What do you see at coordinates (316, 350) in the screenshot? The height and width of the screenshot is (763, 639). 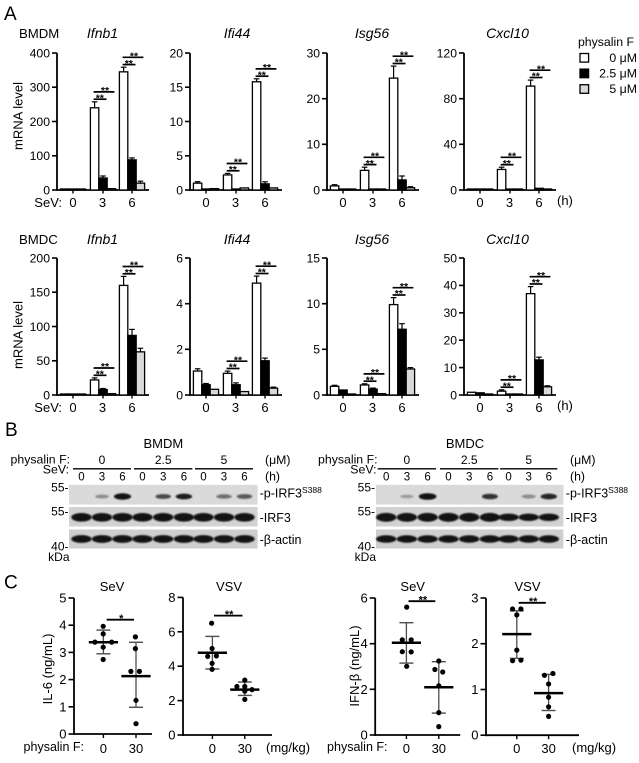 I see `svg-text: 5` at bounding box center [316, 350].